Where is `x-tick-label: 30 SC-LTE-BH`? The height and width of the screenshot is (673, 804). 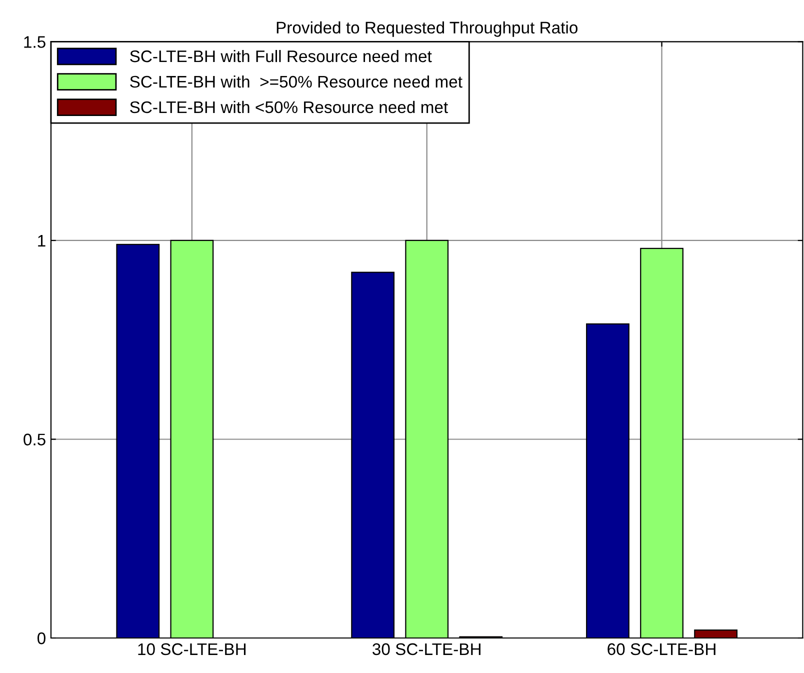 x-tick-label: 30 SC-LTE-BH is located at coordinates (426, 649).